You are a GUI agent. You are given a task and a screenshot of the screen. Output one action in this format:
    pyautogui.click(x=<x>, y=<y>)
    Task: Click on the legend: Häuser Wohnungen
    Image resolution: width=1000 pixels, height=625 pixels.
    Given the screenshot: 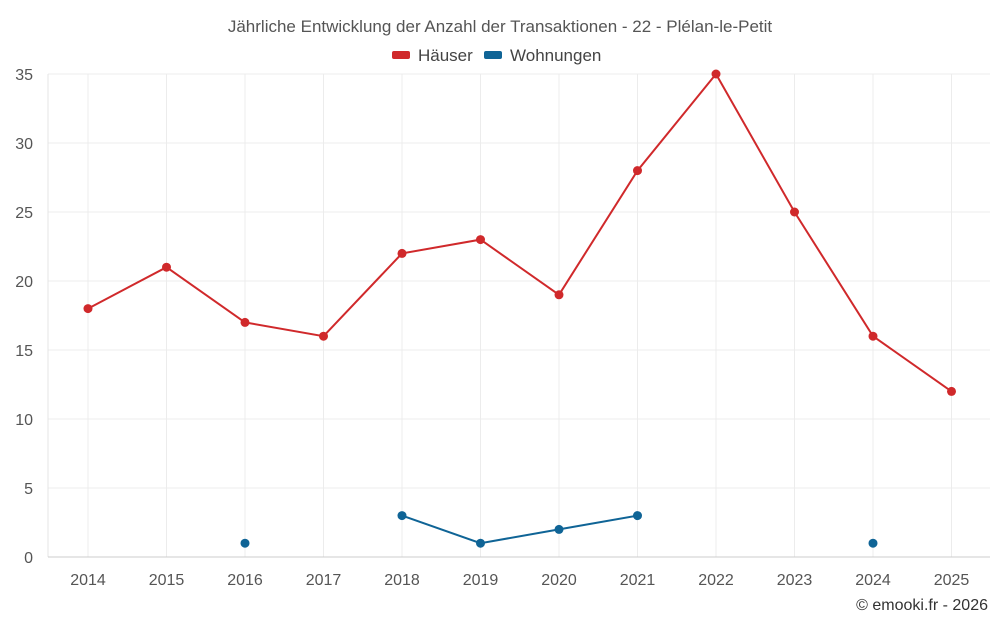 What is the action you would take?
    pyautogui.click(x=496, y=55)
    